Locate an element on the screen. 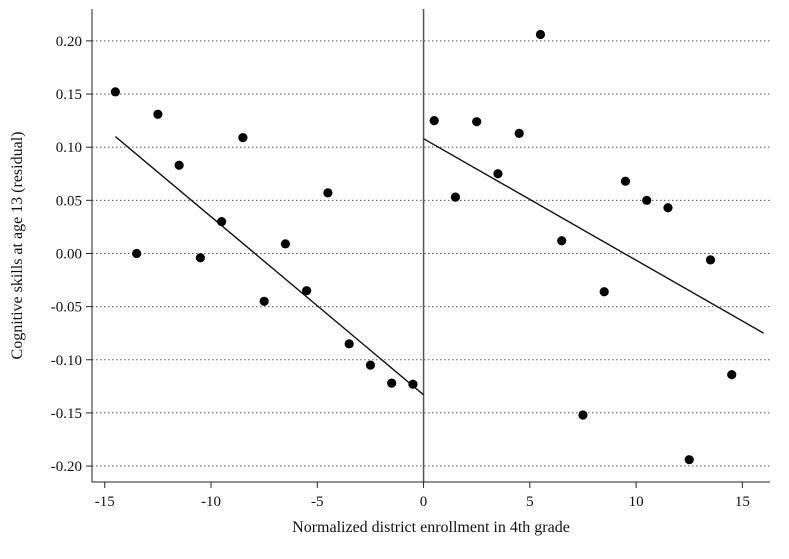  y-tick-label: 0.10 is located at coordinates (69, 148).